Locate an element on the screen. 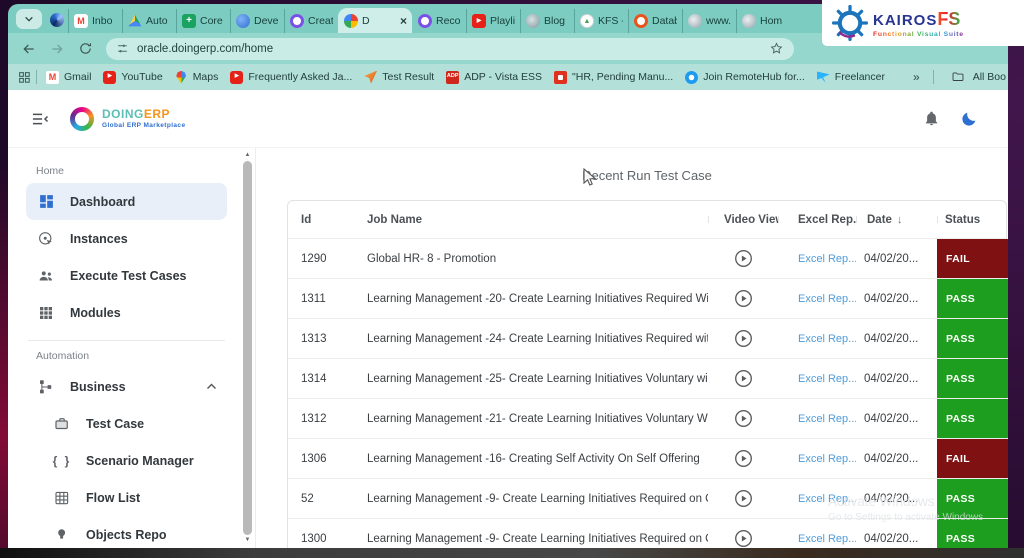 The height and width of the screenshot is (558, 1024). reload-button is located at coordinates (85, 49).